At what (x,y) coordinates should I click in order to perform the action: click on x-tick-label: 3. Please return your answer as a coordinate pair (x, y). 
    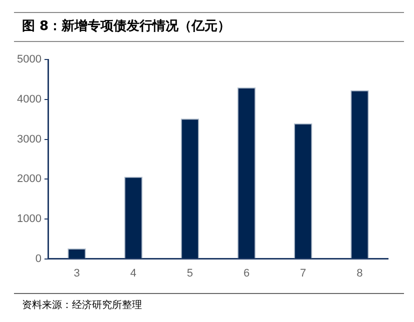
    Looking at the image, I should click on (77, 273).